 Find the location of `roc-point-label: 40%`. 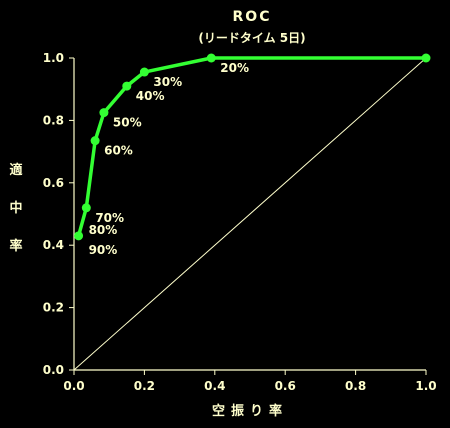

roc-point-label: 40% is located at coordinates (150, 96).